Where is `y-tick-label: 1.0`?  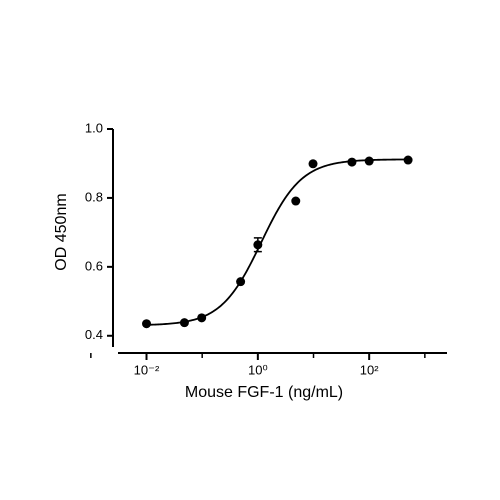
y-tick-label: 1.0 is located at coordinates (94, 127).